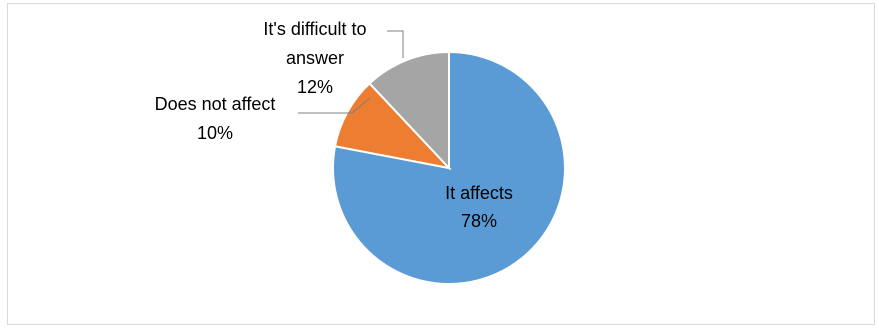 This screenshot has width=879, height=330. What do you see at coordinates (215, 104) in the screenshot?
I see `data-label-does-not-affect: Does not affect` at bounding box center [215, 104].